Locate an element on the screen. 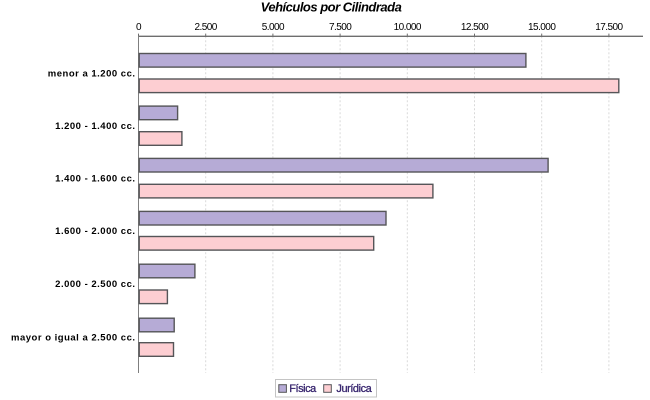 The width and height of the screenshot is (650, 400). svg-text: 7.500 is located at coordinates (340, 27).